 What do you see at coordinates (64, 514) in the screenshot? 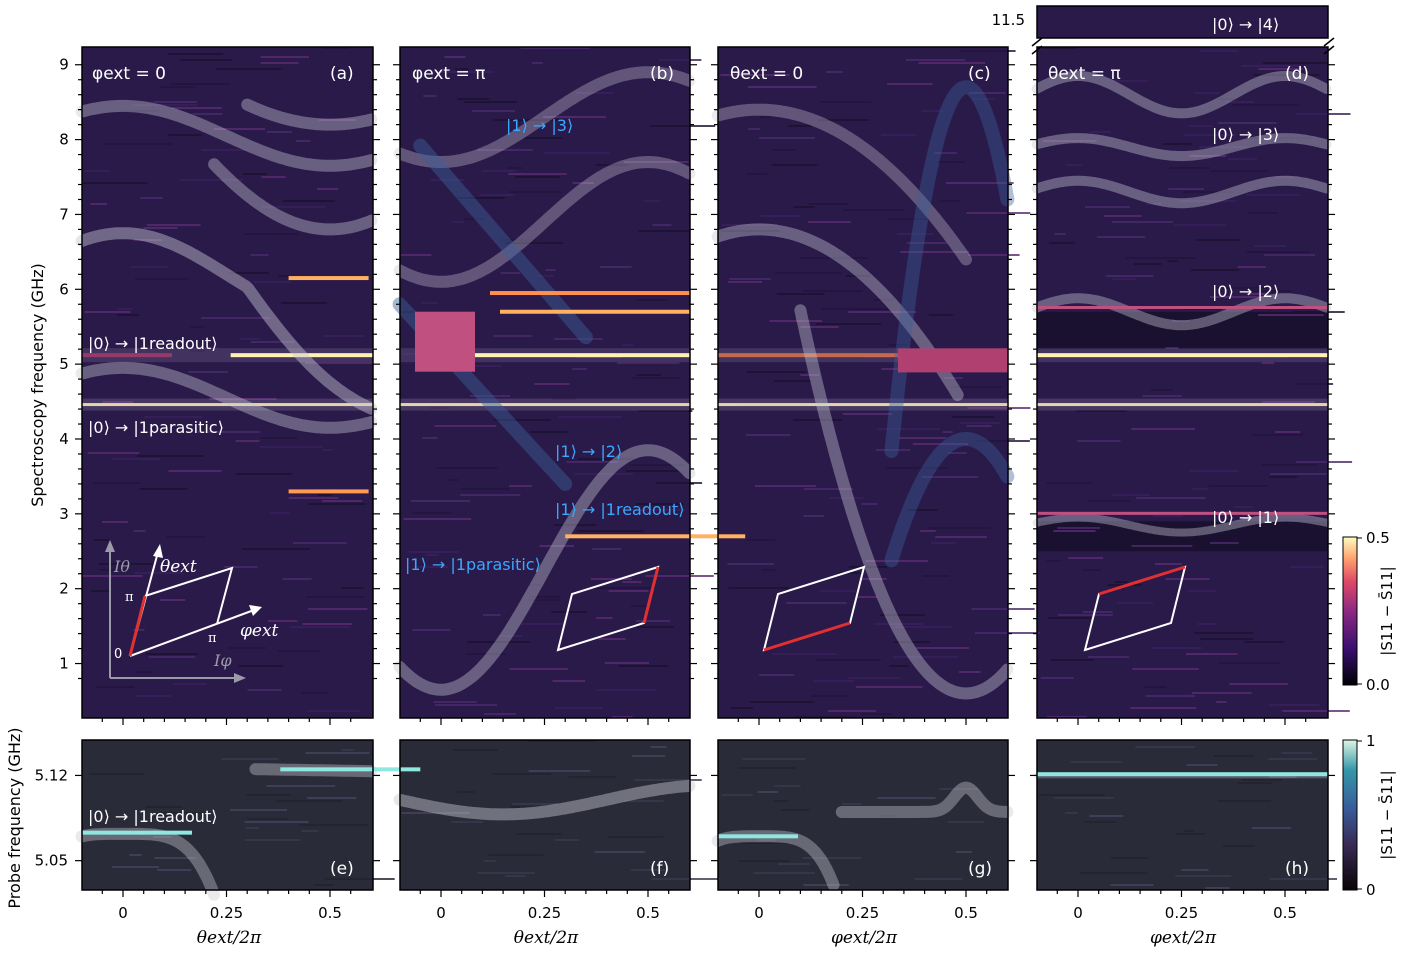
I see `ytick-label-3: 3` at bounding box center [64, 514].